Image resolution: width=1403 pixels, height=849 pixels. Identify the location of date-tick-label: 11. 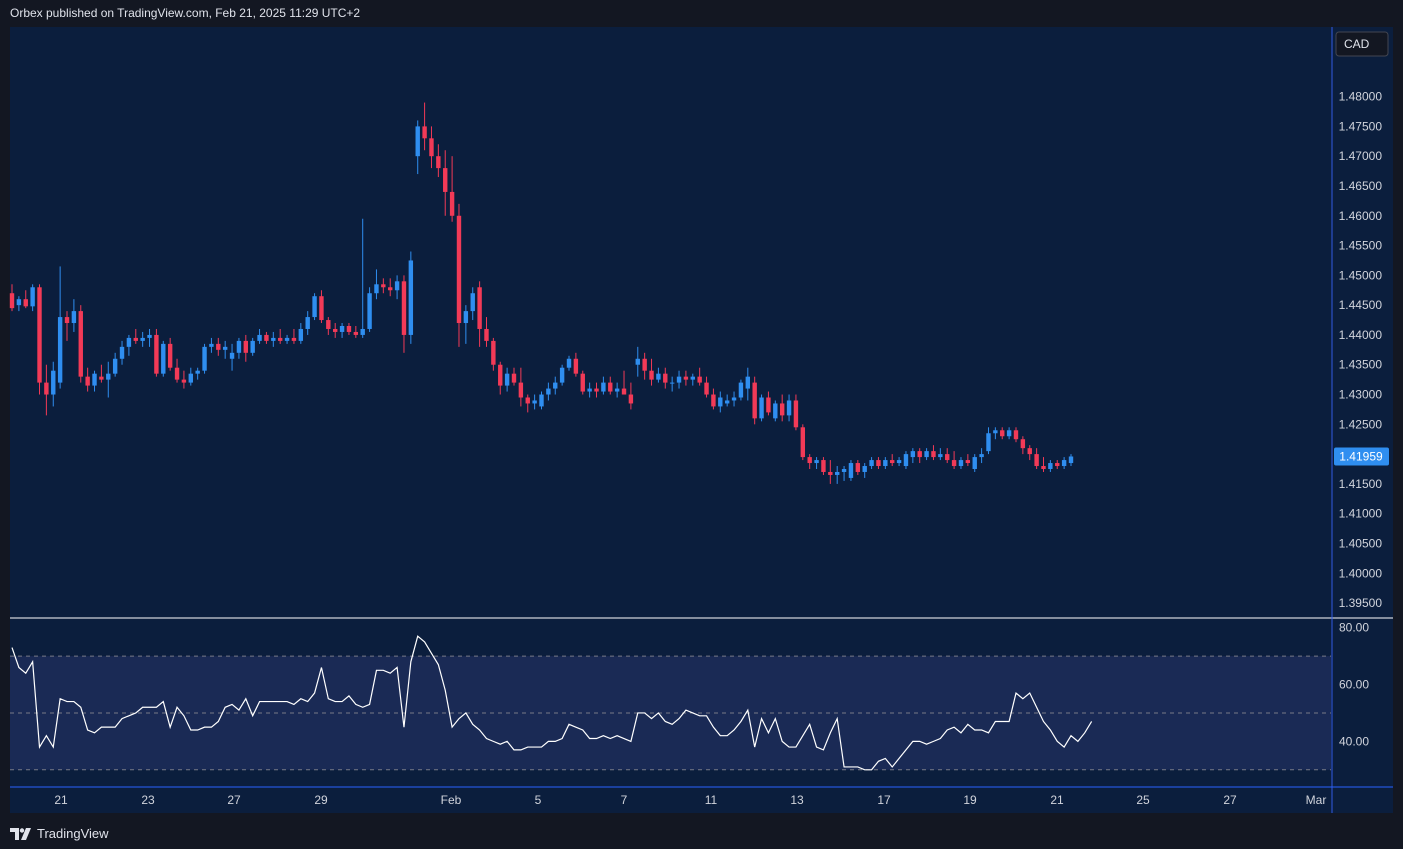
(711, 800).